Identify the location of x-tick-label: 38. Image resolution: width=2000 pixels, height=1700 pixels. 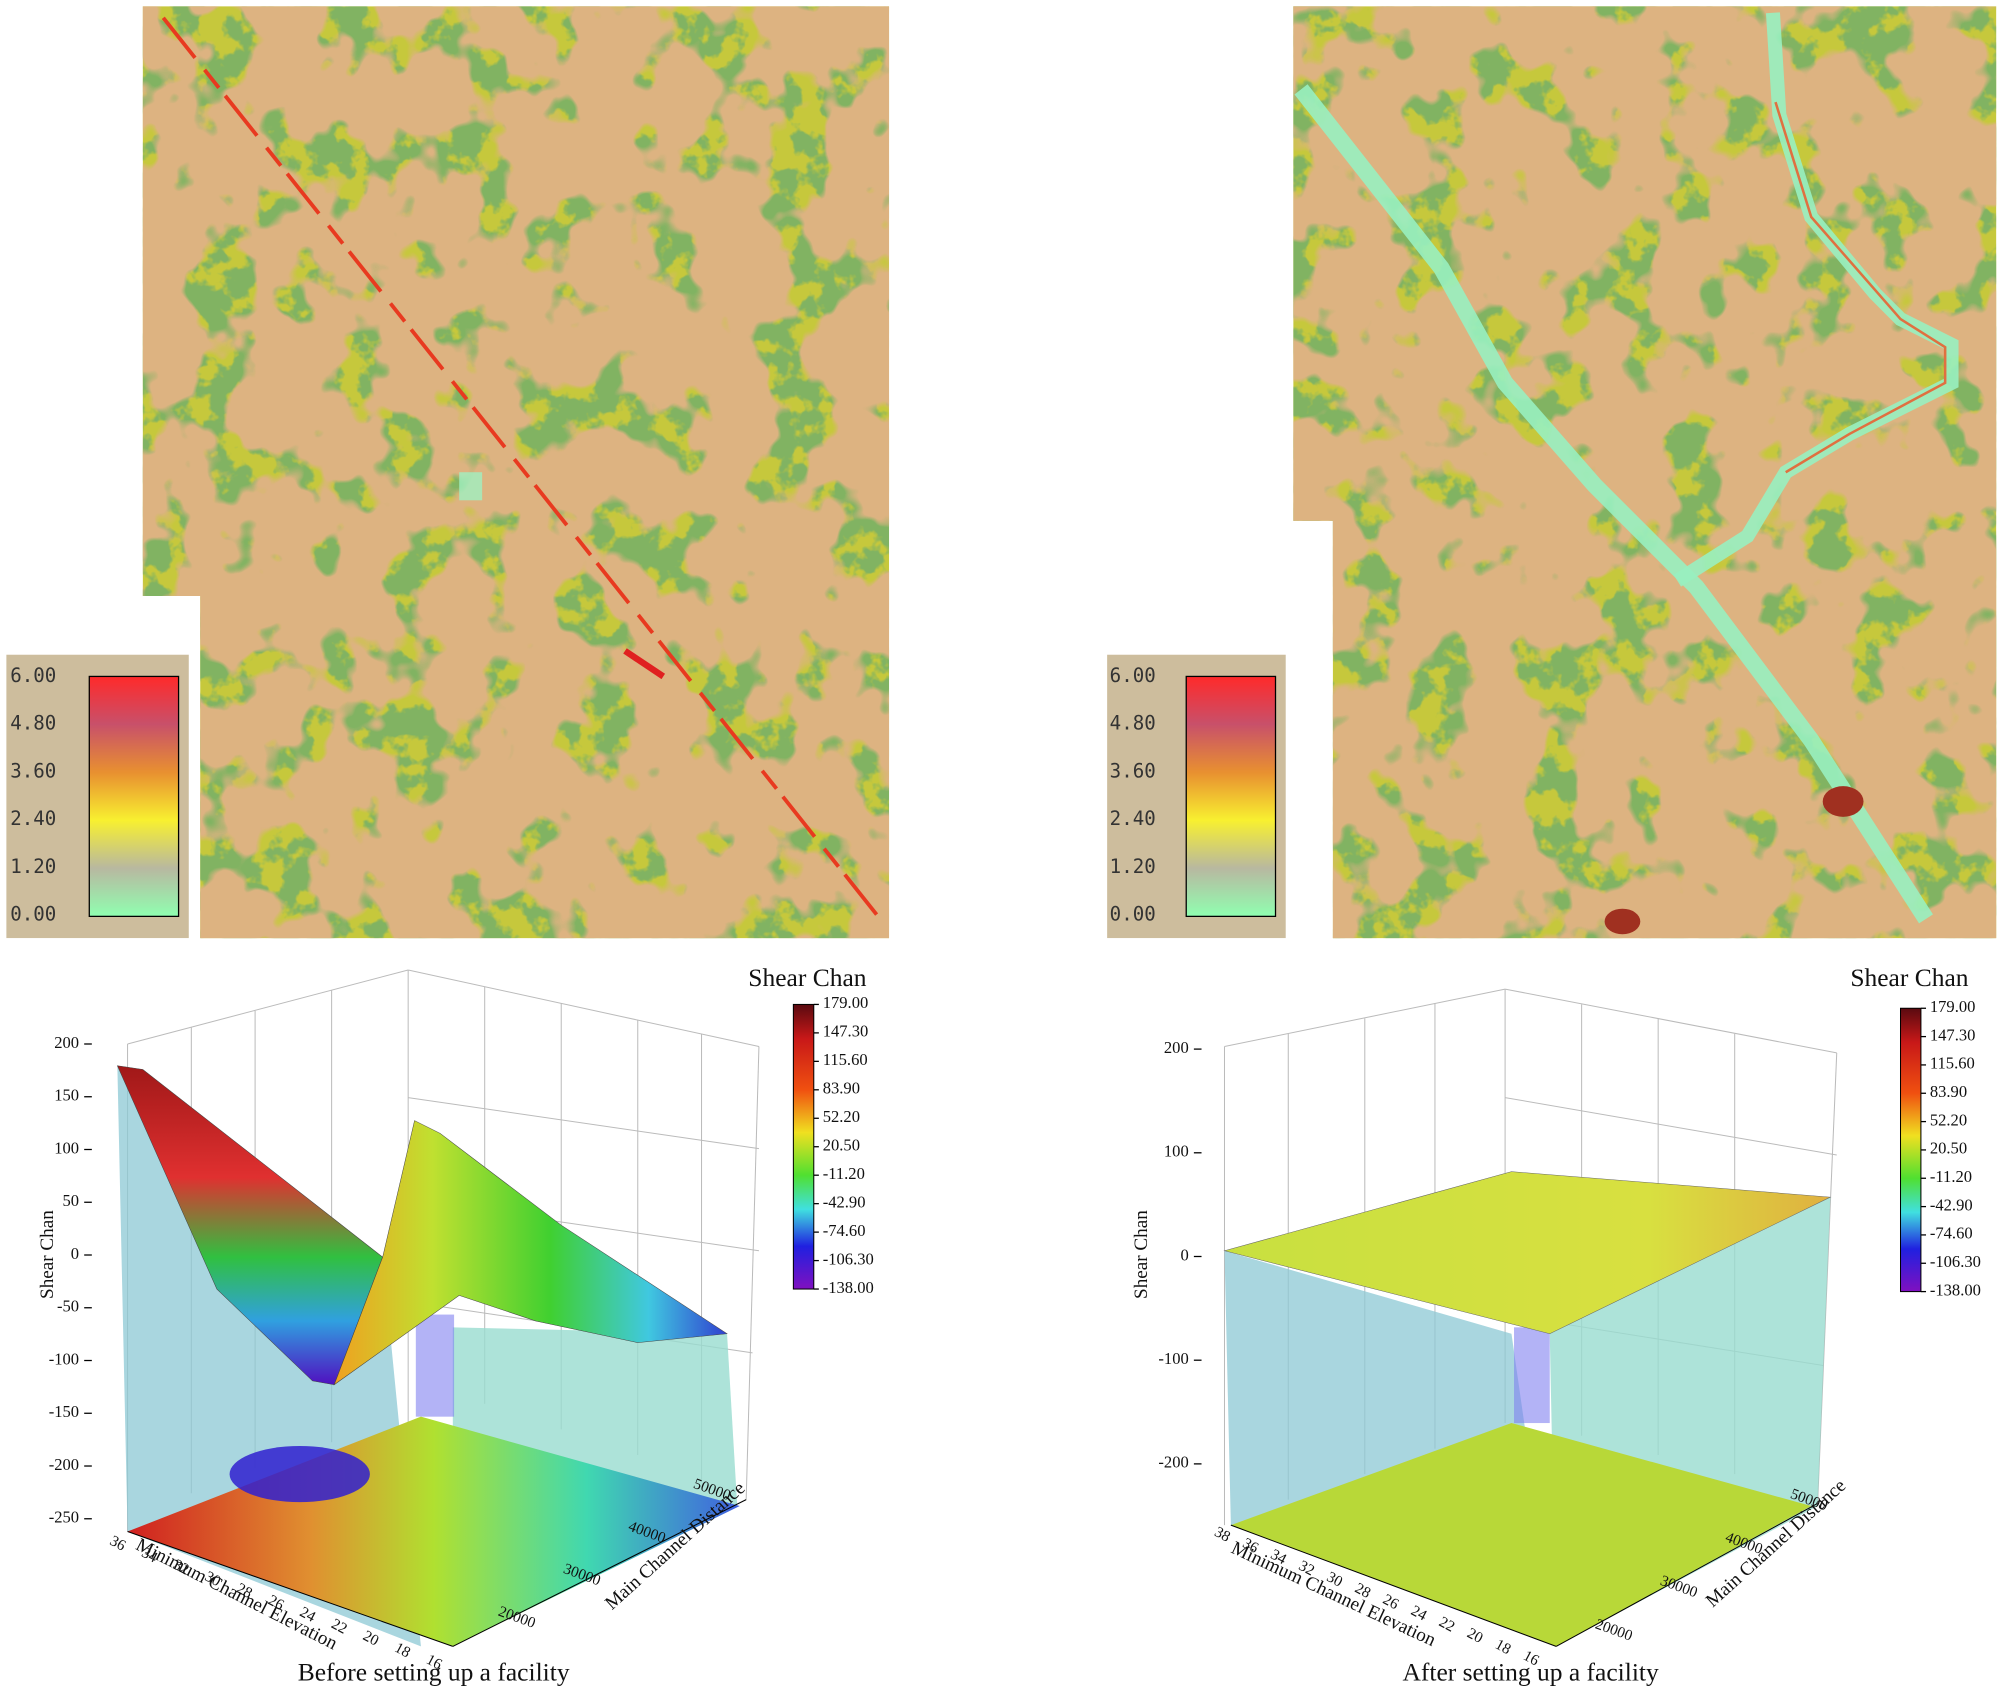
(1223, 1534).